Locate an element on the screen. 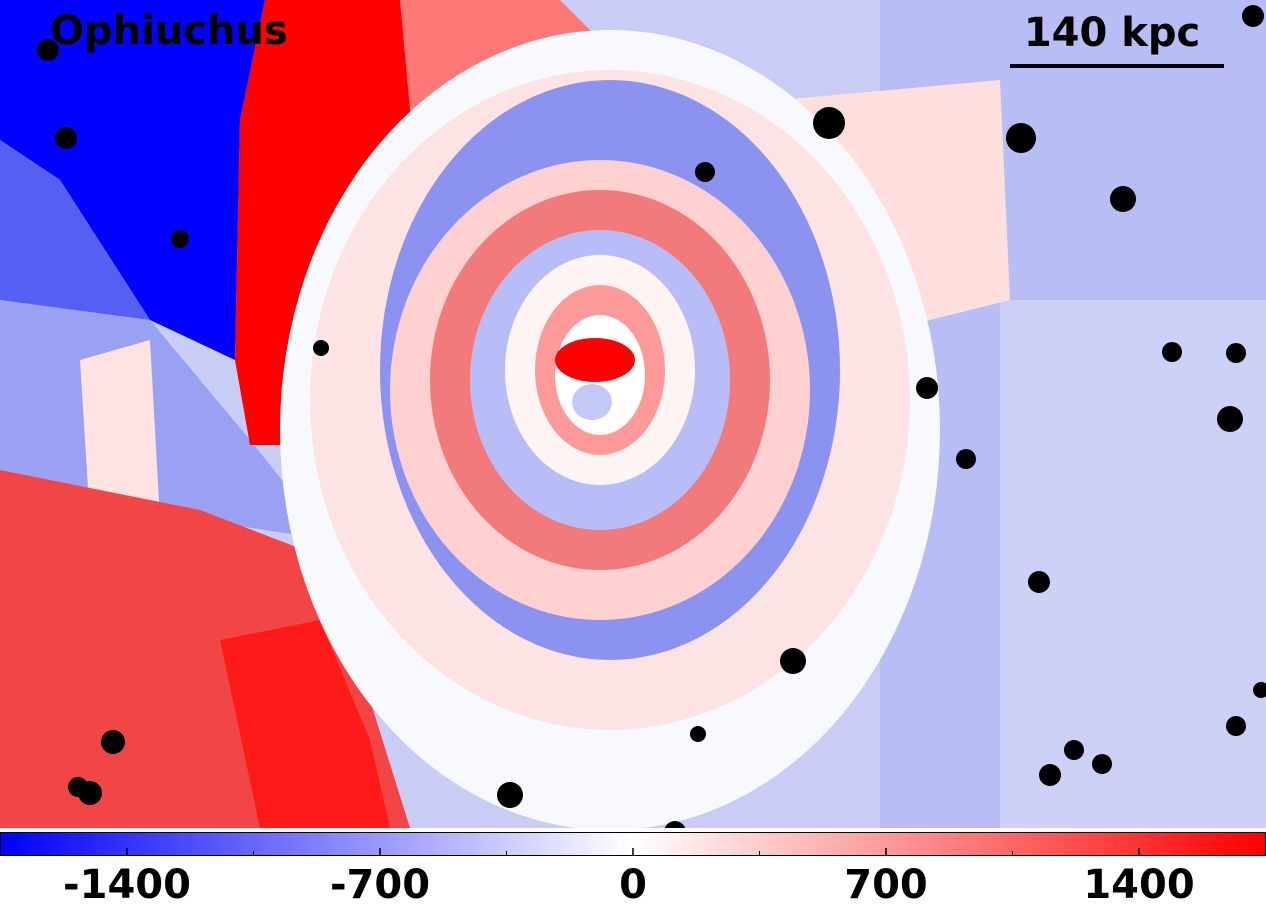 The width and height of the screenshot is (1266, 920). tick-label: -1400 is located at coordinates (127, 885).